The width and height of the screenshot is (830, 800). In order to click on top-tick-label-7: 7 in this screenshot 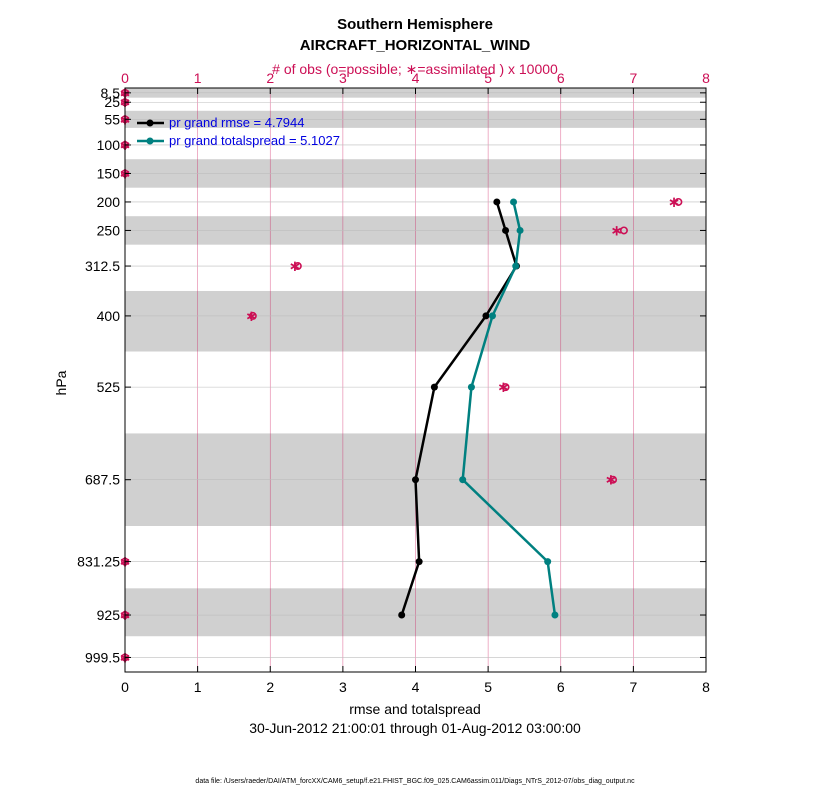, I will do `click(633, 78)`.